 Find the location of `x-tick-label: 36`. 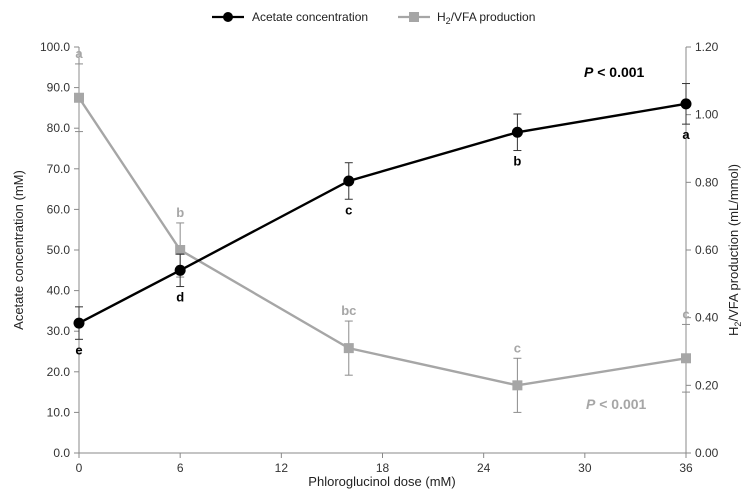

x-tick-label: 36 is located at coordinates (686, 468).